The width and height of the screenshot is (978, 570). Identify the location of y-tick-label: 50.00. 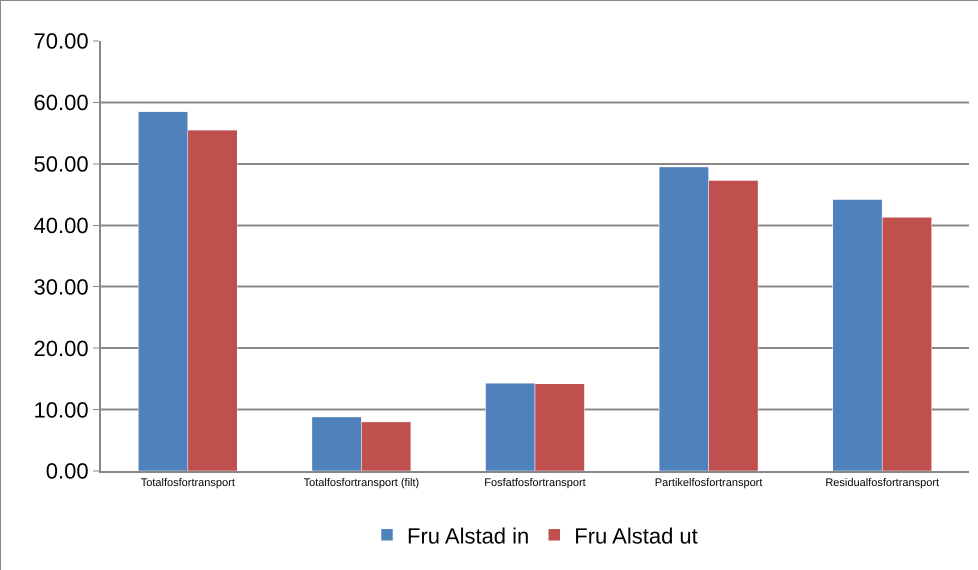
(61, 164).